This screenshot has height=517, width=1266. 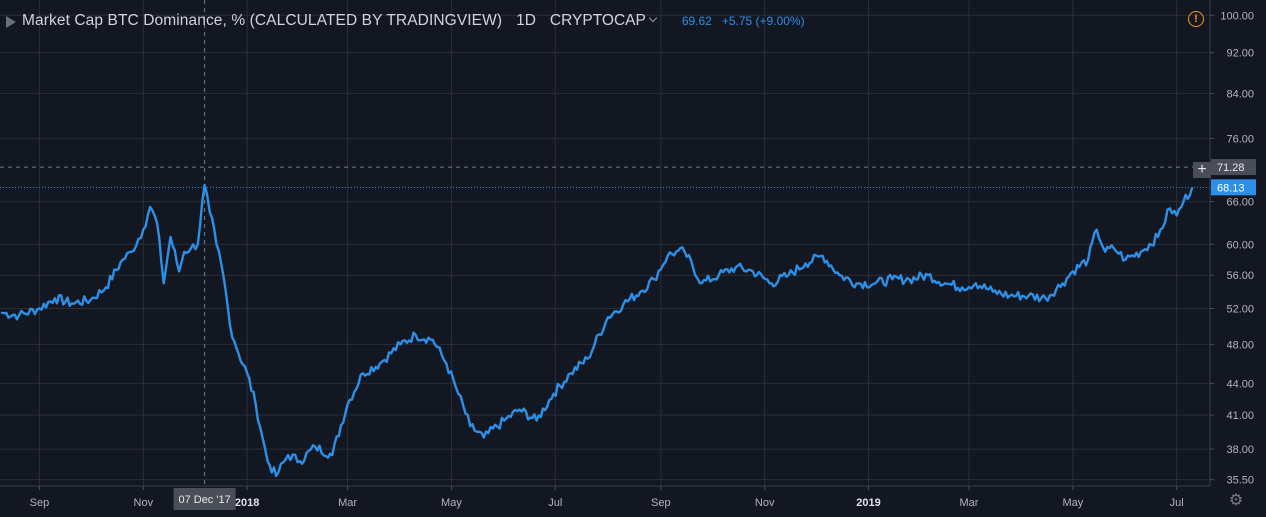 I want to click on plus-icon: +, so click(x=1202, y=170).